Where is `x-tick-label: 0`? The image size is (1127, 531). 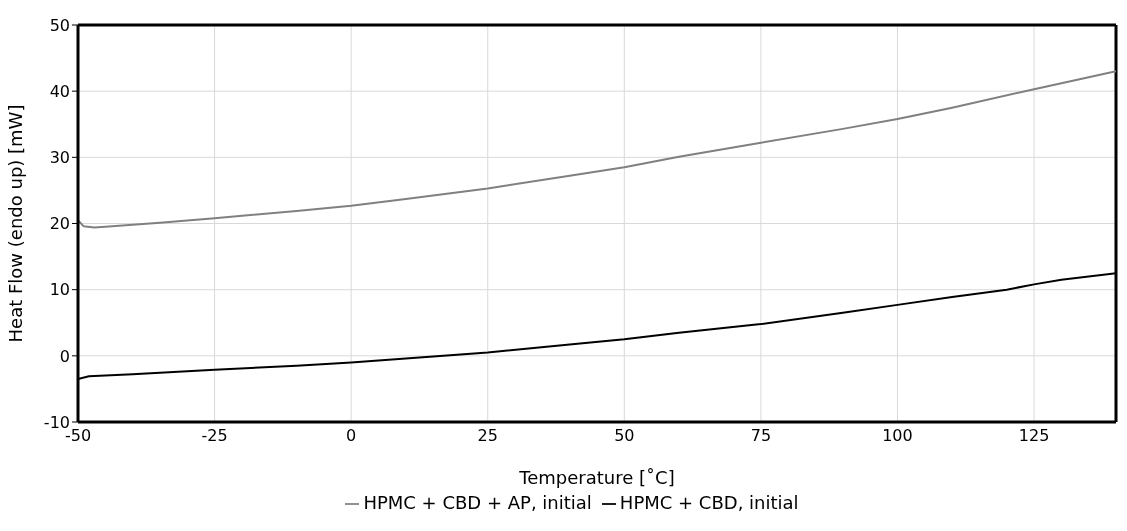 x-tick-label: 0 is located at coordinates (351, 436).